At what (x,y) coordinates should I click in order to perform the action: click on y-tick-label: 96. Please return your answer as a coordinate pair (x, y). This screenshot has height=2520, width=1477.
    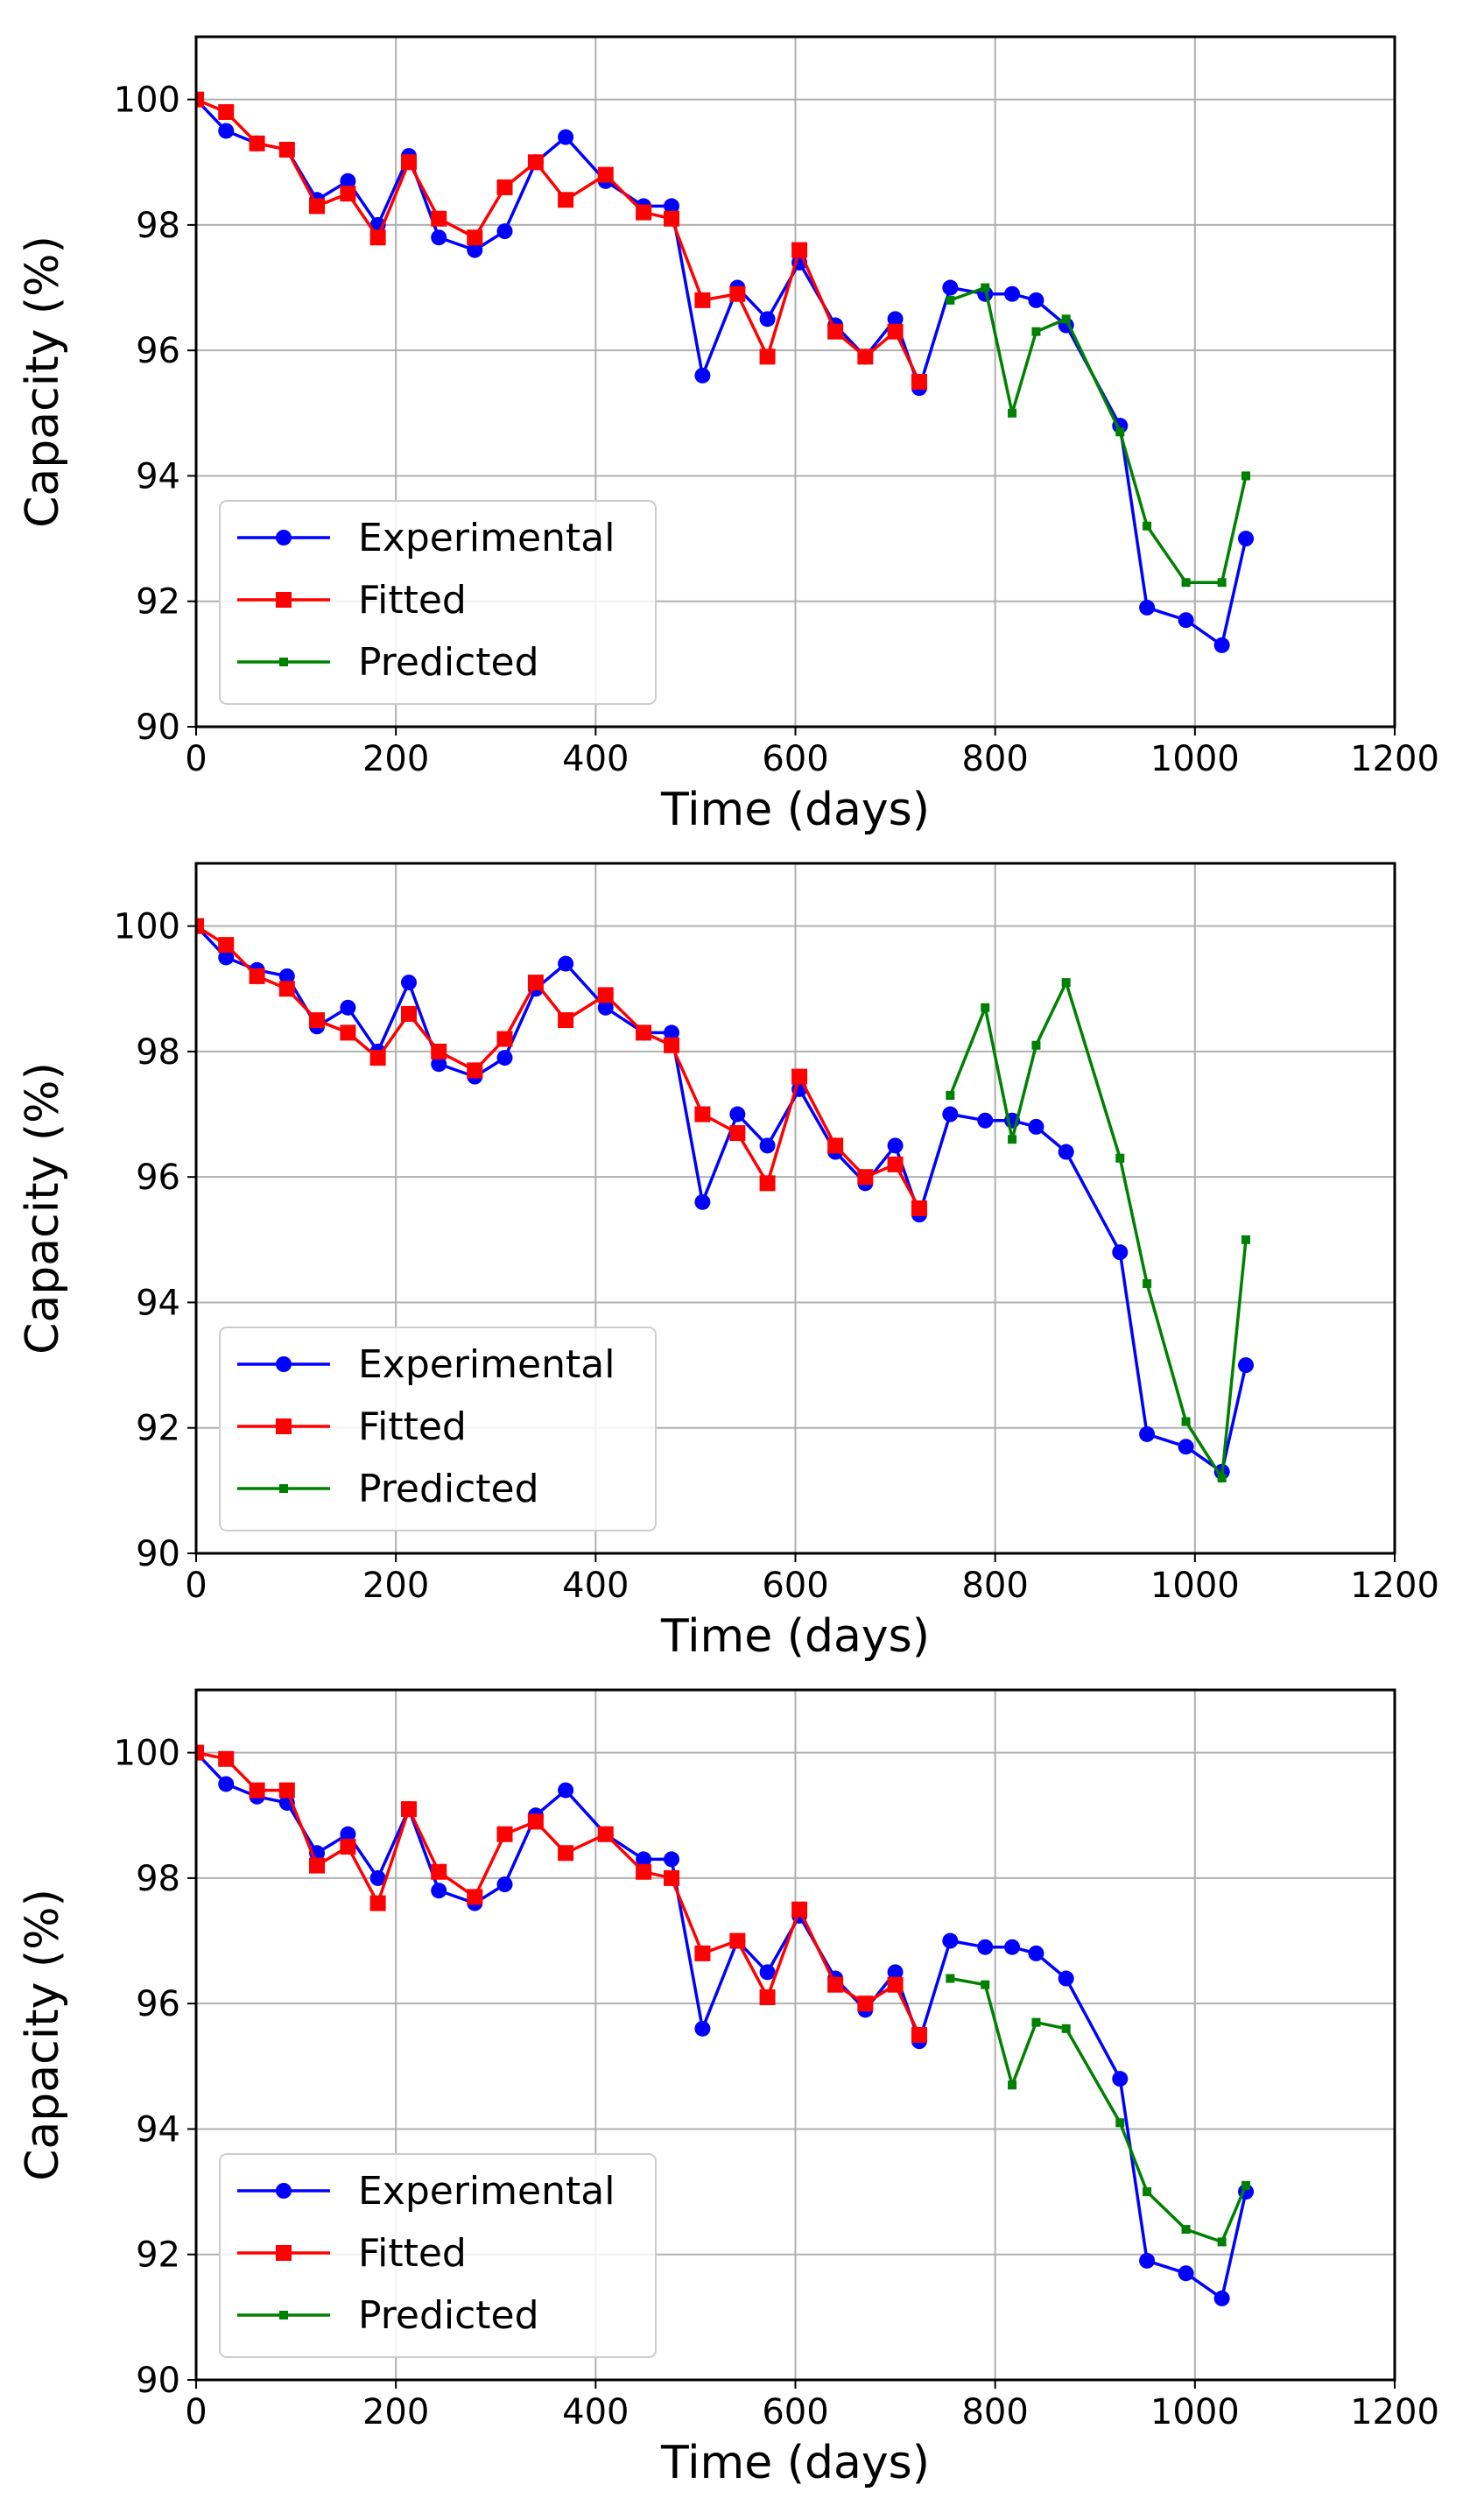
    Looking at the image, I should click on (158, 2004).